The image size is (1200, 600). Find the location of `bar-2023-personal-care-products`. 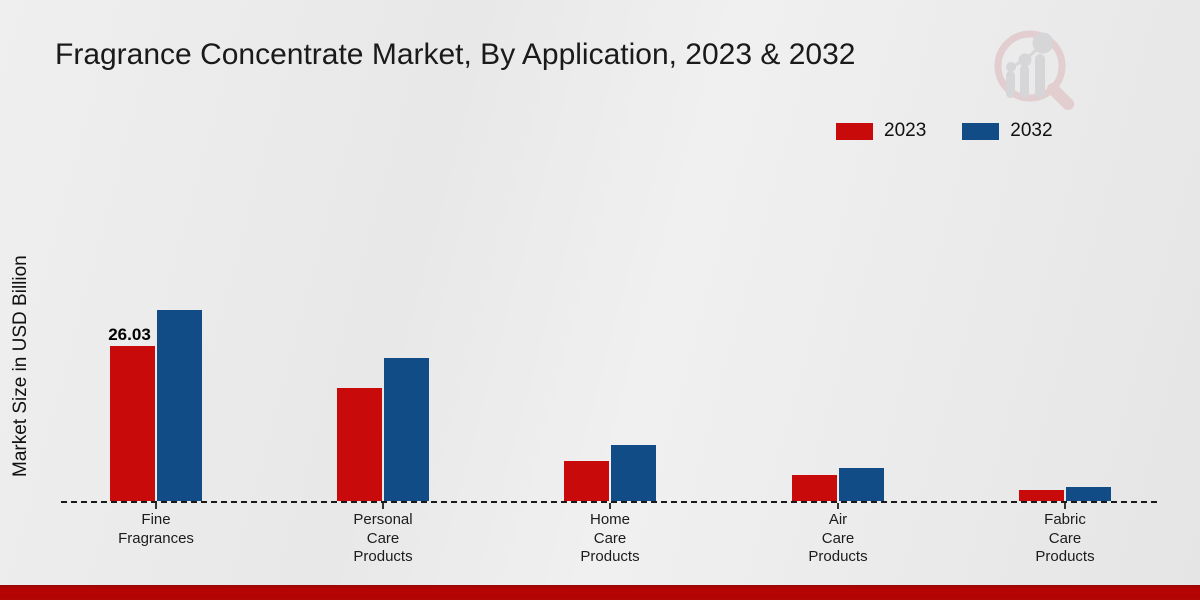

bar-2023-personal-care-products is located at coordinates (359, 444).